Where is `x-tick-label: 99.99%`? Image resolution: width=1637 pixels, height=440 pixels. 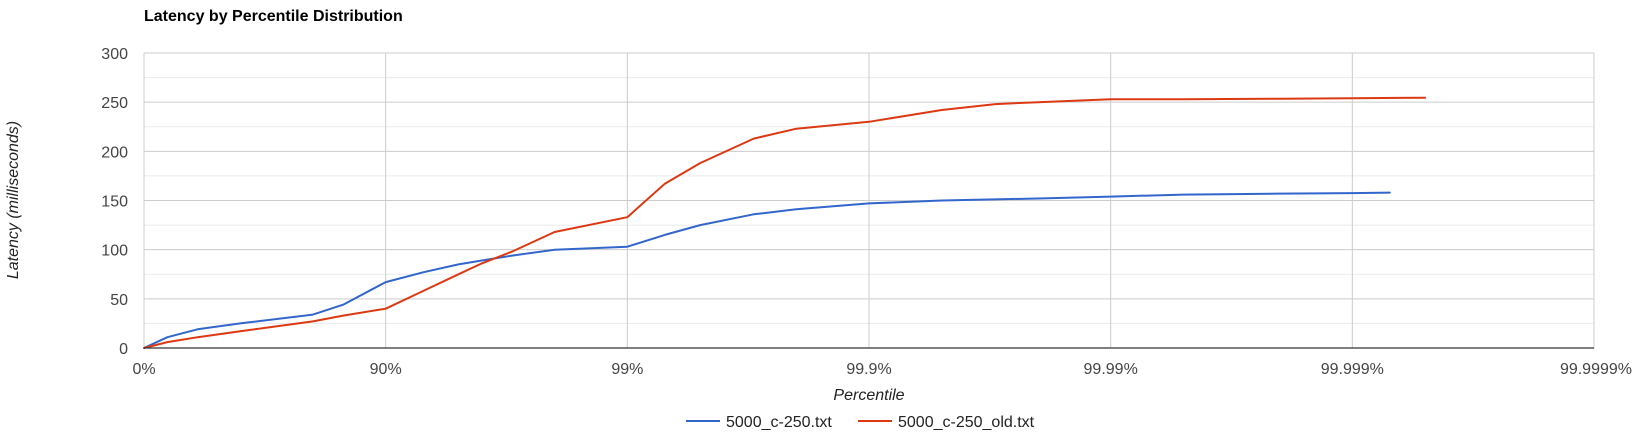 x-tick-label: 99.99% is located at coordinates (1111, 369).